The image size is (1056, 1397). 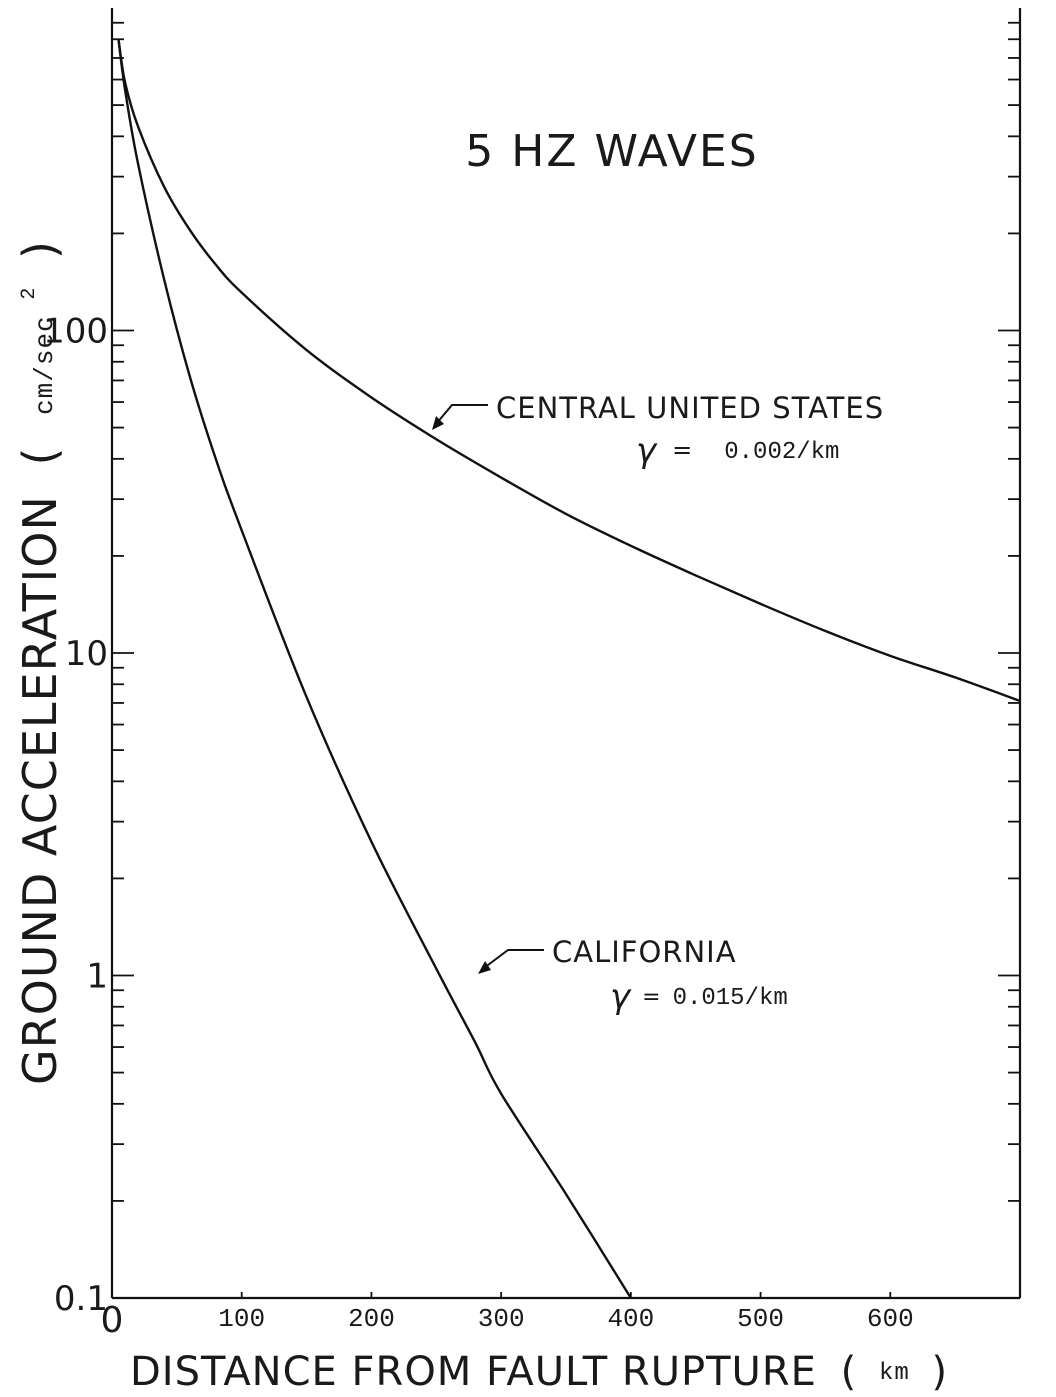 What do you see at coordinates (461, 414) in the screenshot?
I see `central-us-leader-line` at bounding box center [461, 414].